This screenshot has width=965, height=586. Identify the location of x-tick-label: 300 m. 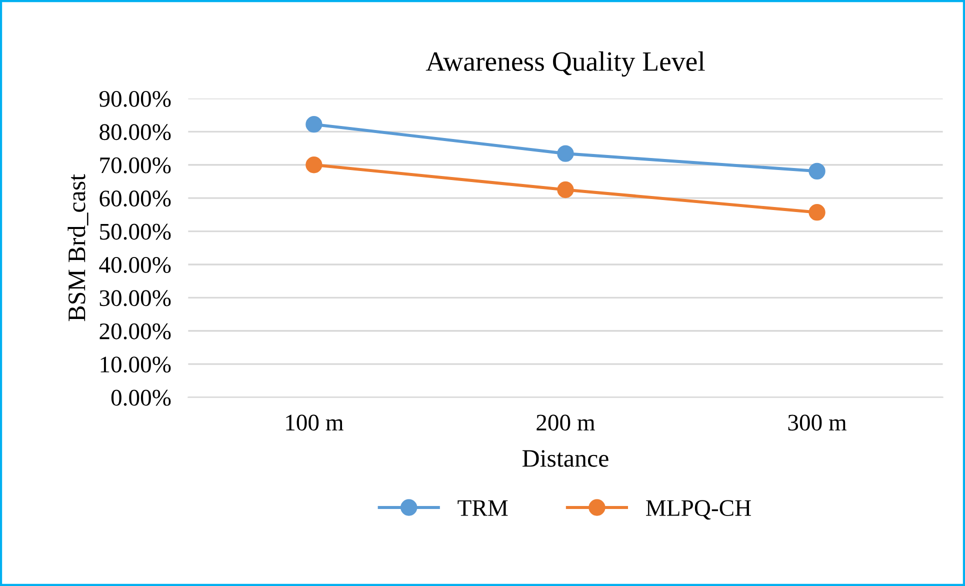
(817, 422).